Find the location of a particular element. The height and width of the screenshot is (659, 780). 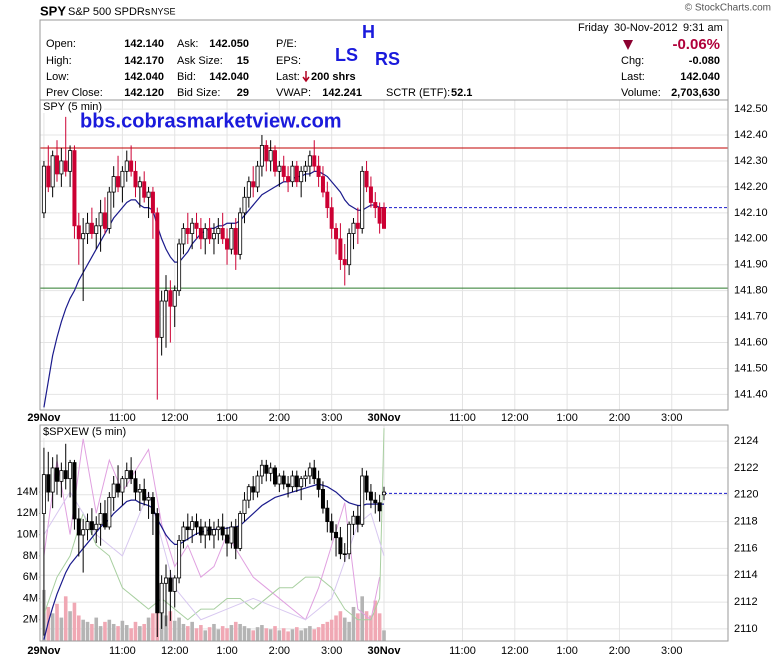

volume-tick-label: 2M is located at coordinates (30, 620).